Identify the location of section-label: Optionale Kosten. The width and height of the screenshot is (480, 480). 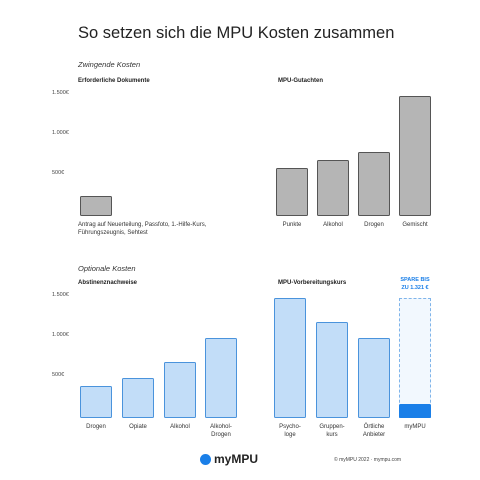
(107, 268).